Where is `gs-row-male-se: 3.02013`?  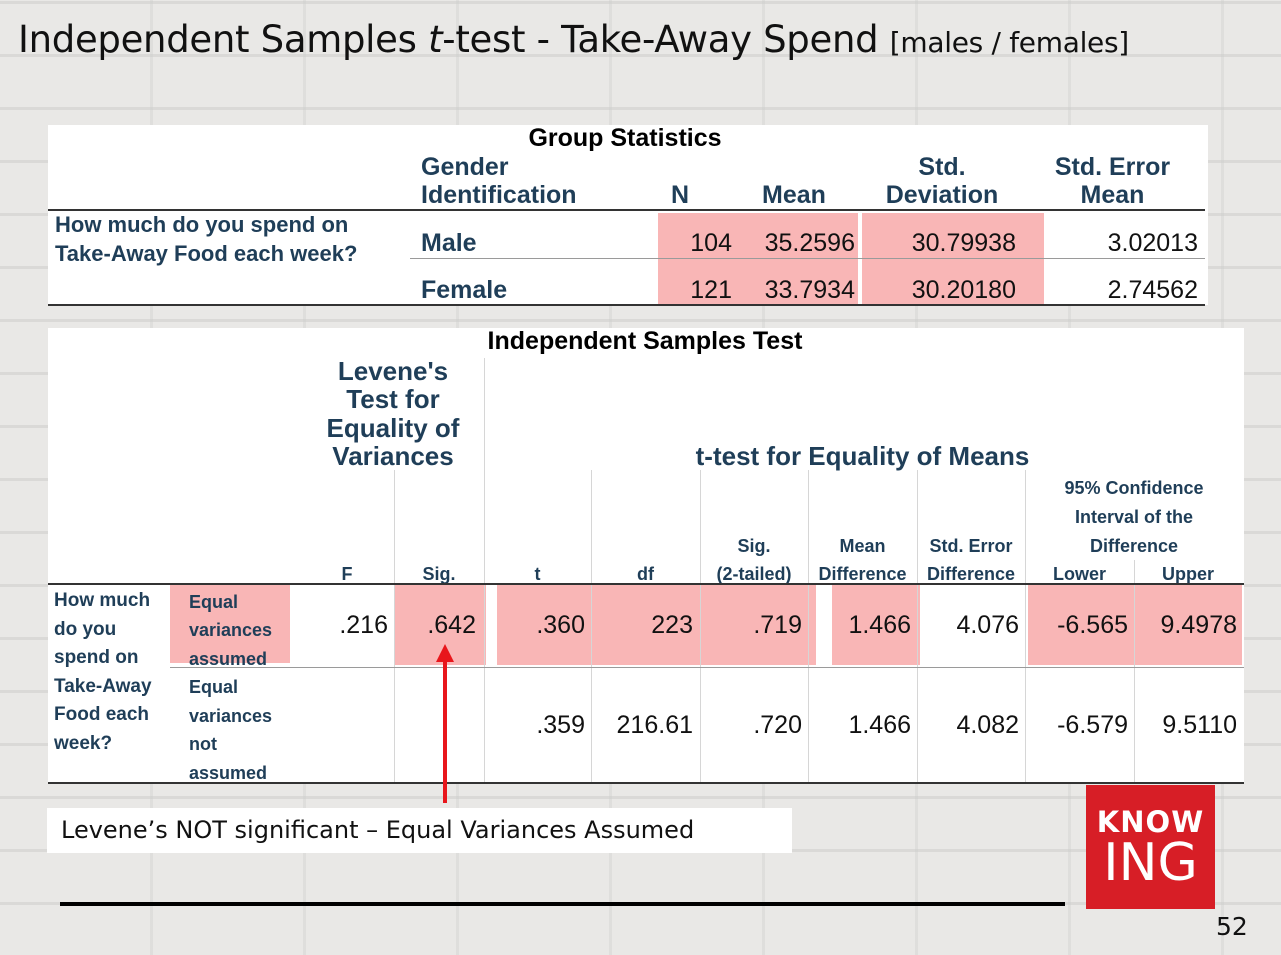
gs-row-male-se: 3.02013 is located at coordinates (1152, 243).